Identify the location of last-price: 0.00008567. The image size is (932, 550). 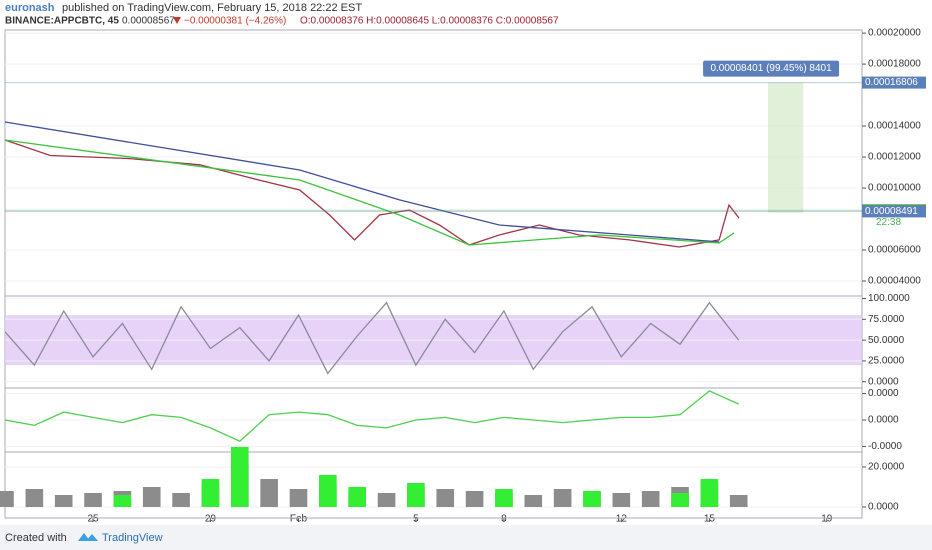
(148, 21).